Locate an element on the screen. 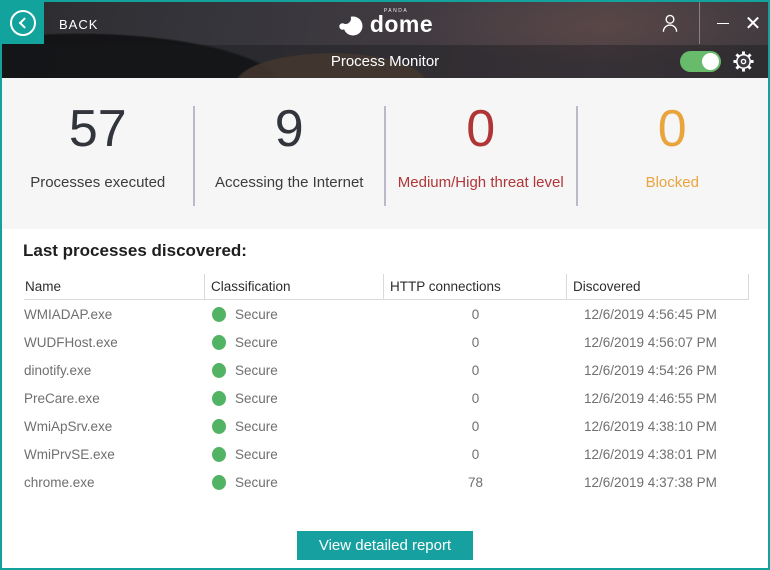 This screenshot has height=570, width=770. process-monitor-bar: Process Monitor is located at coordinates (385, 61).